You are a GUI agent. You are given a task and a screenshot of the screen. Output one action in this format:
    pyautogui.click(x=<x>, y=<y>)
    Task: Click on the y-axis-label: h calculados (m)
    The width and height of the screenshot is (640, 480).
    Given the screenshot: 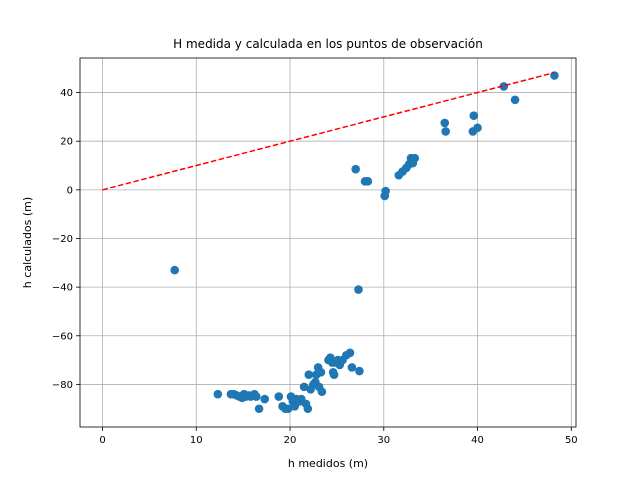 What is the action you would take?
    pyautogui.click(x=27, y=242)
    